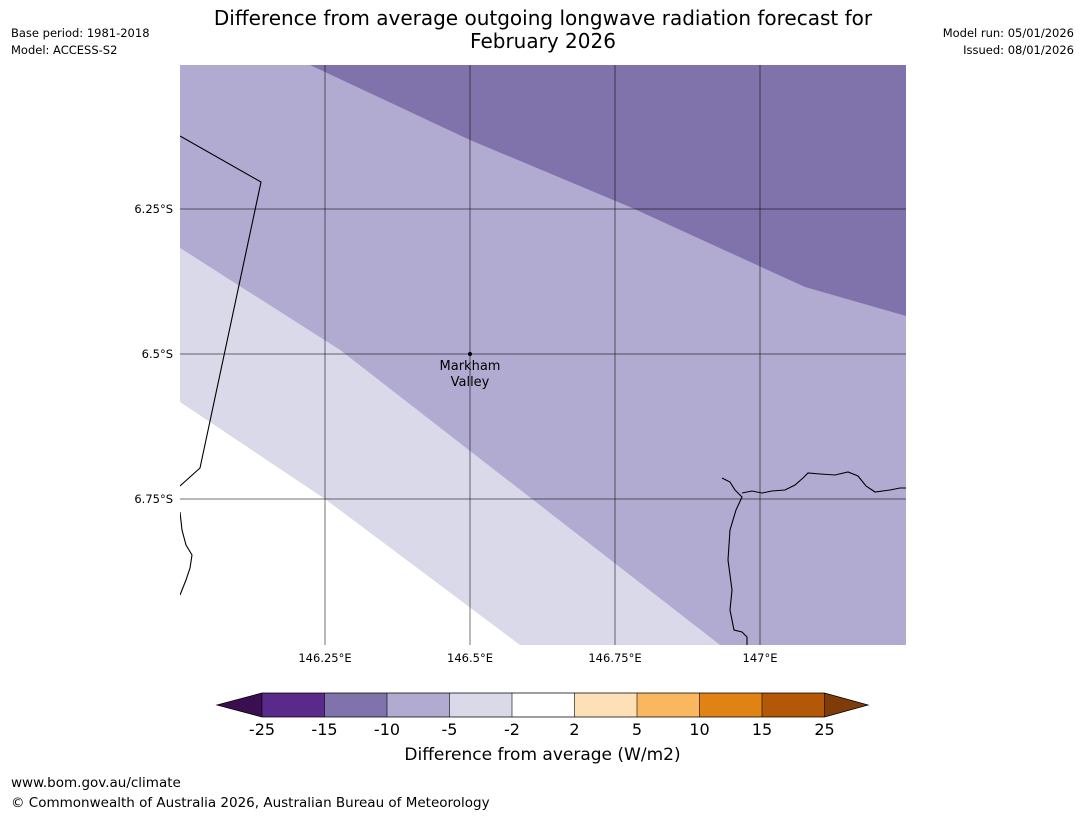 The image size is (1085, 816). What do you see at coordinates (262, 729) in the screenshot?
I see `colorbar-tick-label: -25` at bounding box center [262, 729].